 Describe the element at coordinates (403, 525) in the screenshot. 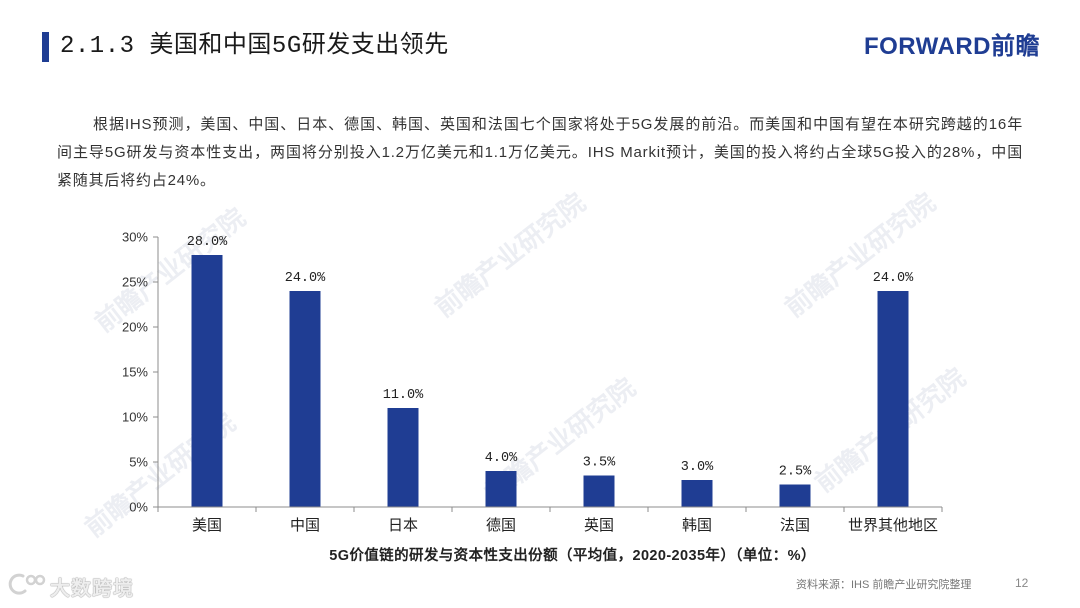

I see `category-label: 日本` at that location.